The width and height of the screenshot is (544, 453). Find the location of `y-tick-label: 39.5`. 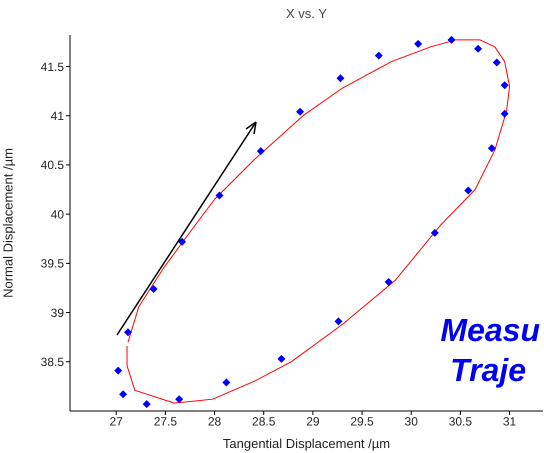

y-tick-label: 39.5 is located at coordinates (52, 263).